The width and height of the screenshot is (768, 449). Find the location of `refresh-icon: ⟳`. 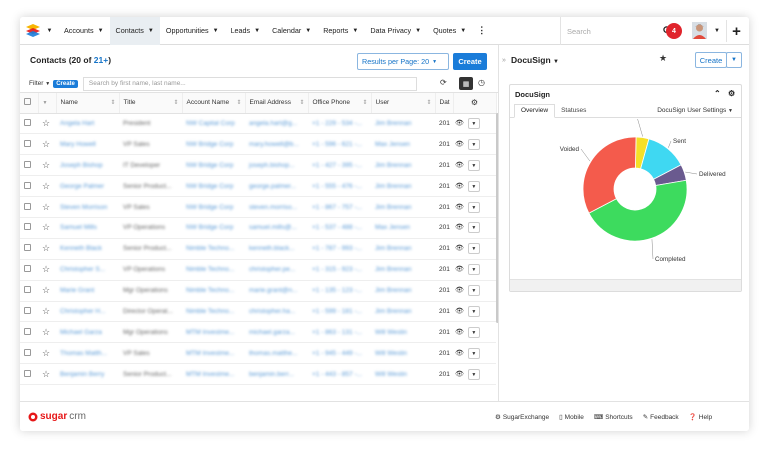

refresh-icon: ⟳ is located at coordinates (443, 82).